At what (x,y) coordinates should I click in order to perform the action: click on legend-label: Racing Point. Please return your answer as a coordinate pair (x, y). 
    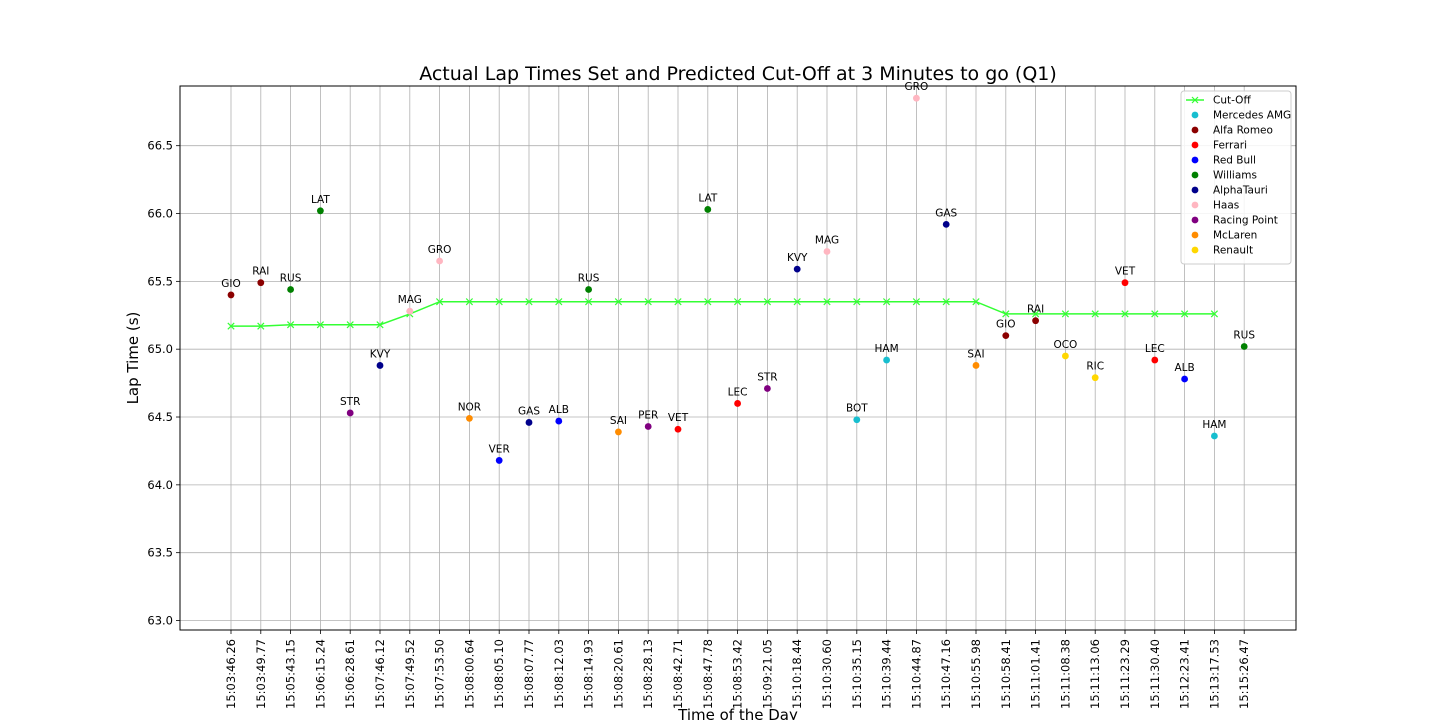
    Looking at the image, I should click on (1245, 221).